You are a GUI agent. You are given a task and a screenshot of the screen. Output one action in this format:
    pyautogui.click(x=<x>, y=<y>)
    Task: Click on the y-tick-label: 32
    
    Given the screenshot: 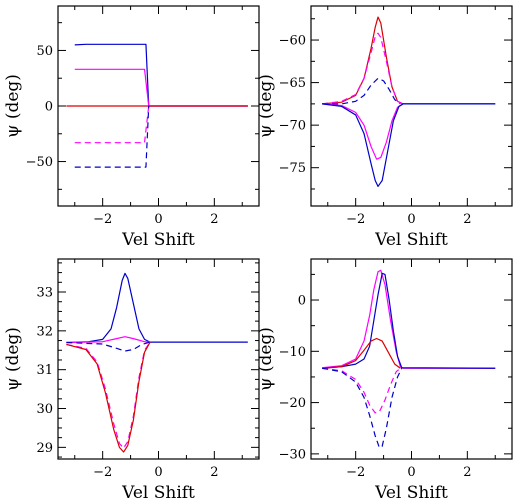 What is the action you would take?
    pyautogui.click(x=44, y=331)
    